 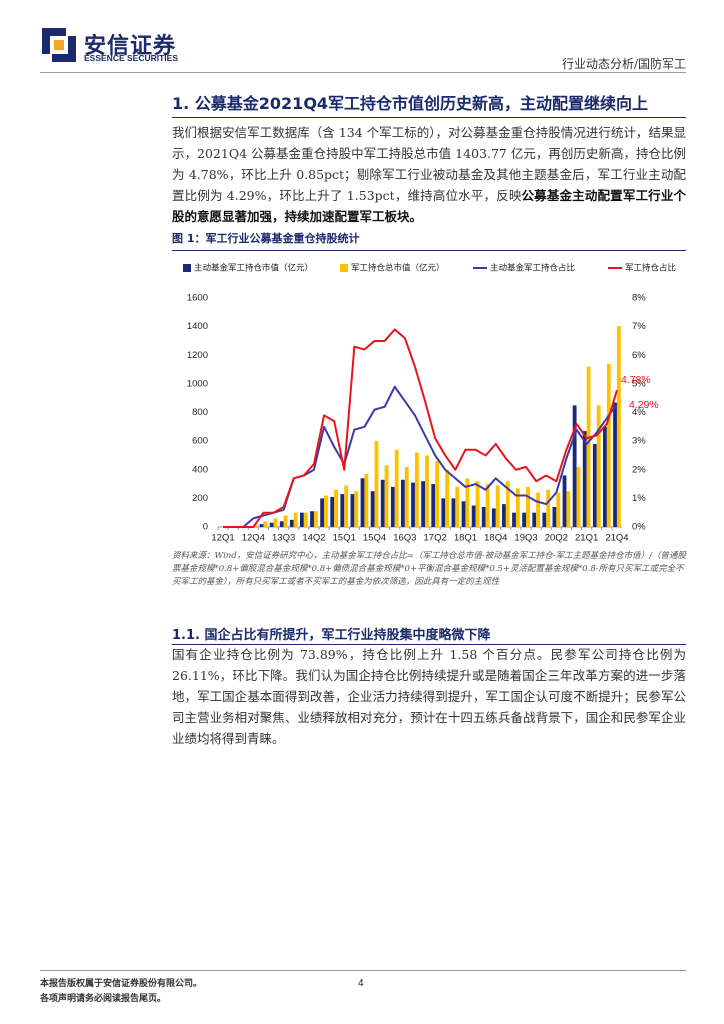 I want to click on y2-tick-label: 6%, so click(x=639, y=355).